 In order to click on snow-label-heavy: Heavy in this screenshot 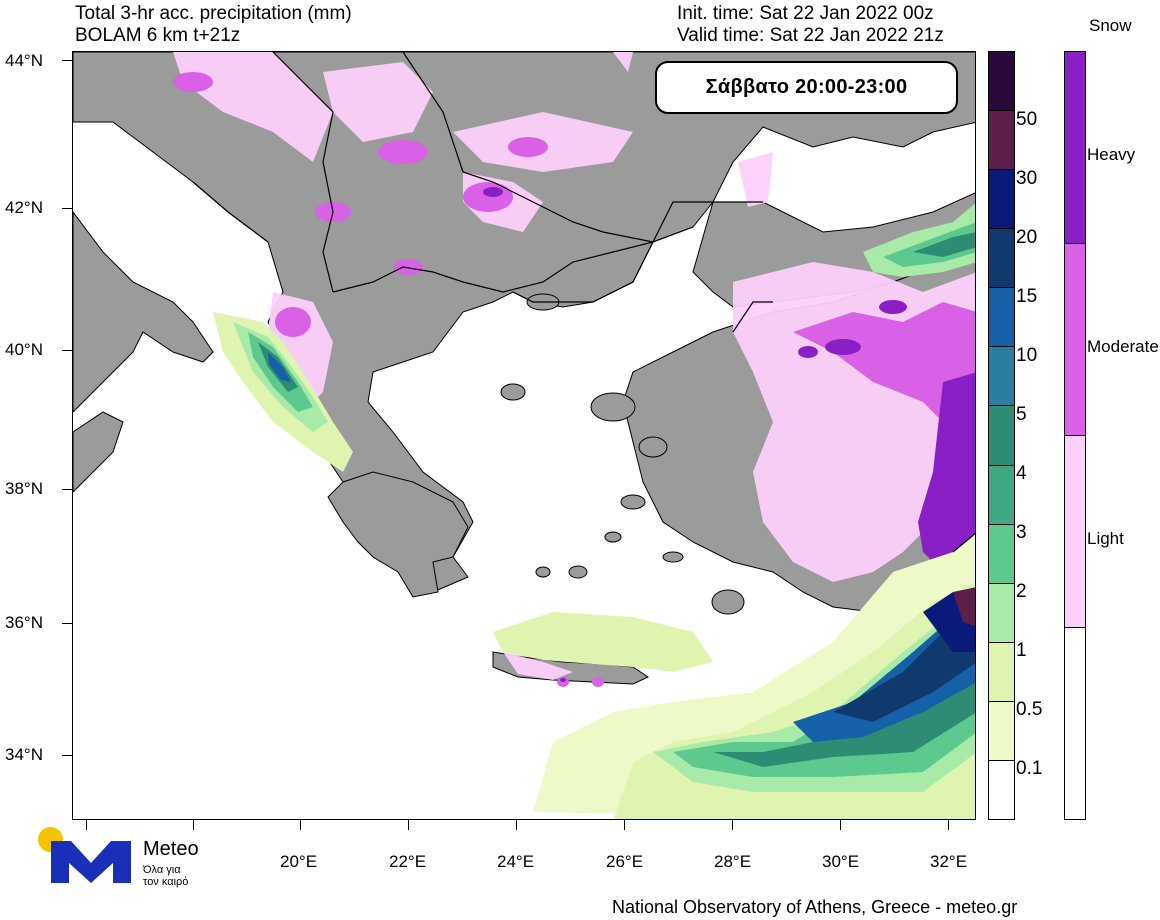, I will do `click(1111, 154)`.